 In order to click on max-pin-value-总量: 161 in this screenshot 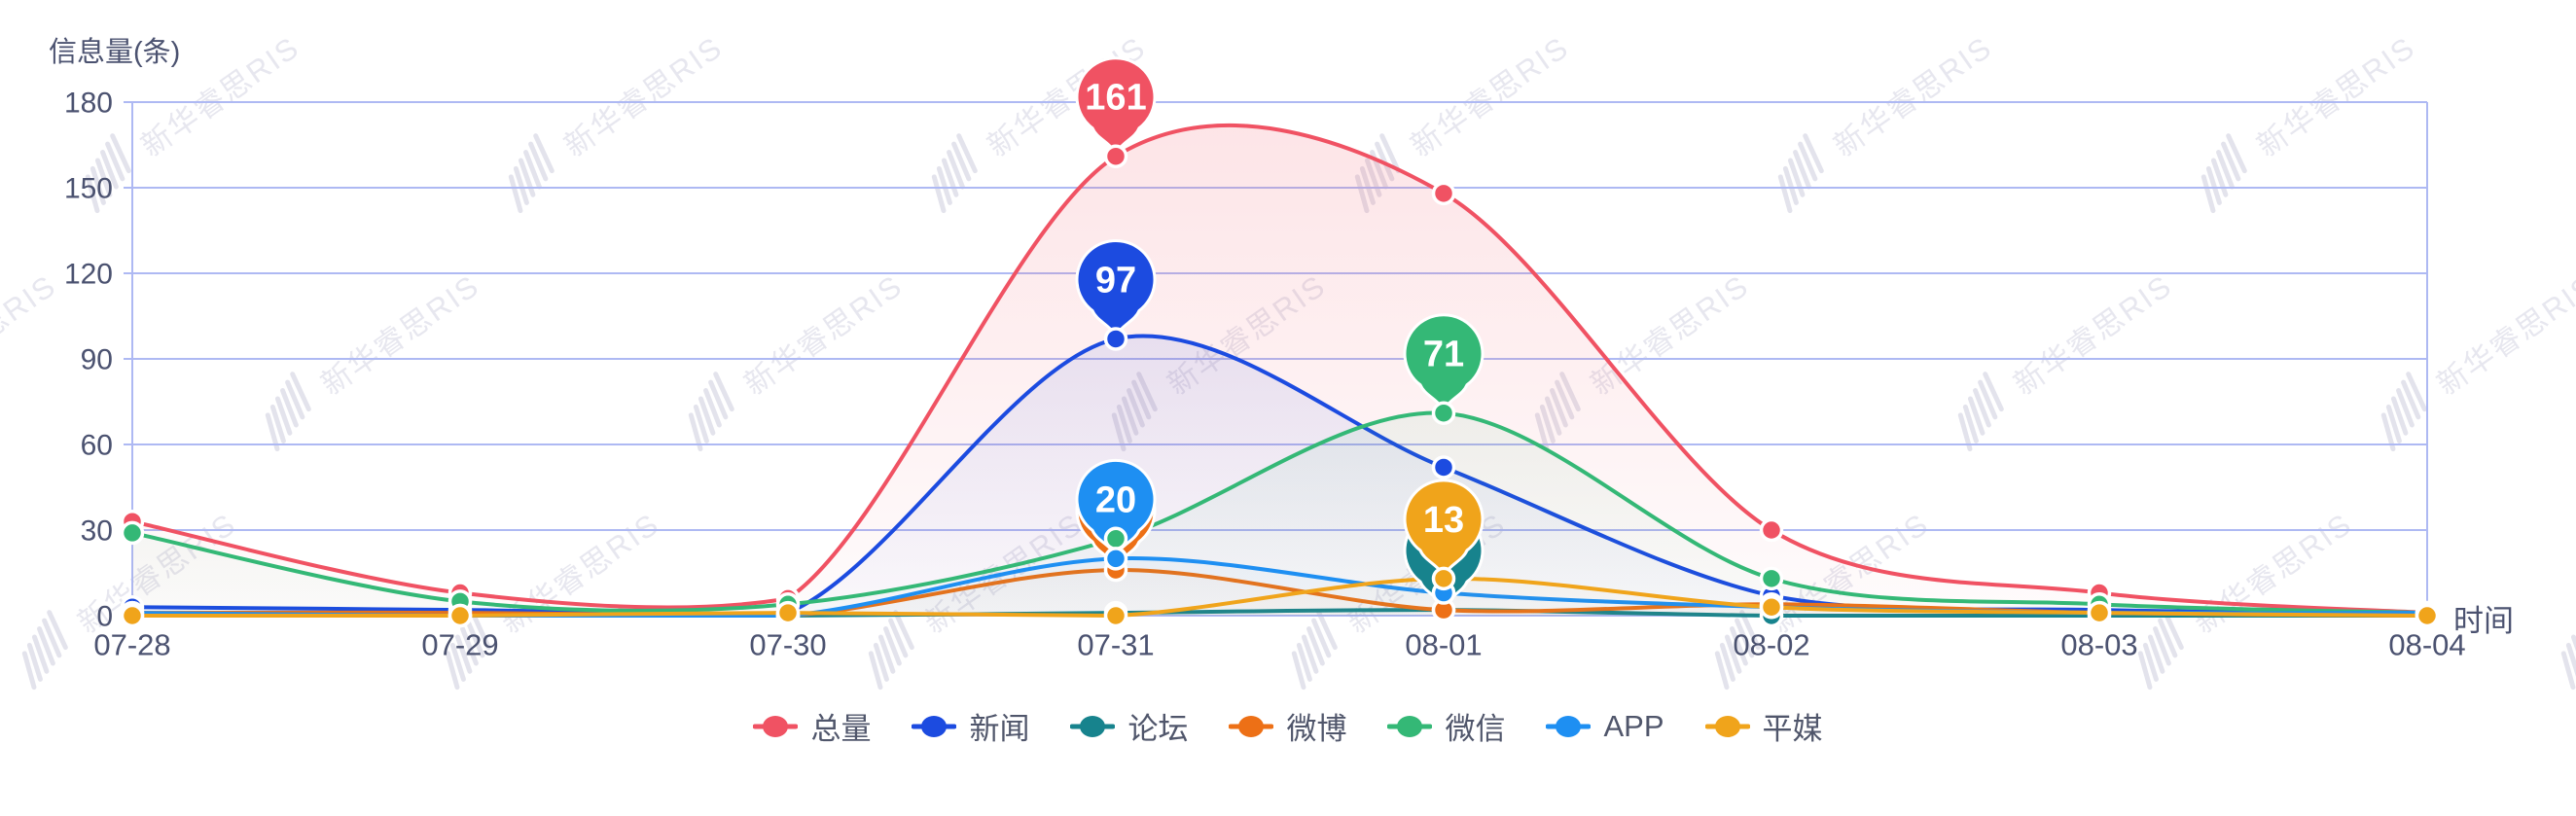, I will do `click(1115, 98)`.